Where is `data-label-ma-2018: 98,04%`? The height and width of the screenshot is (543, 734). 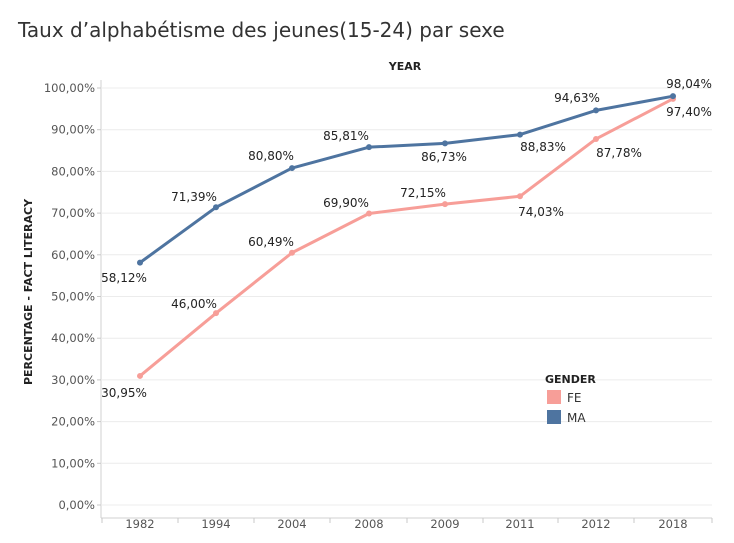
data-label-ma-2018: 98,04% is located at coordinates (689, 84).